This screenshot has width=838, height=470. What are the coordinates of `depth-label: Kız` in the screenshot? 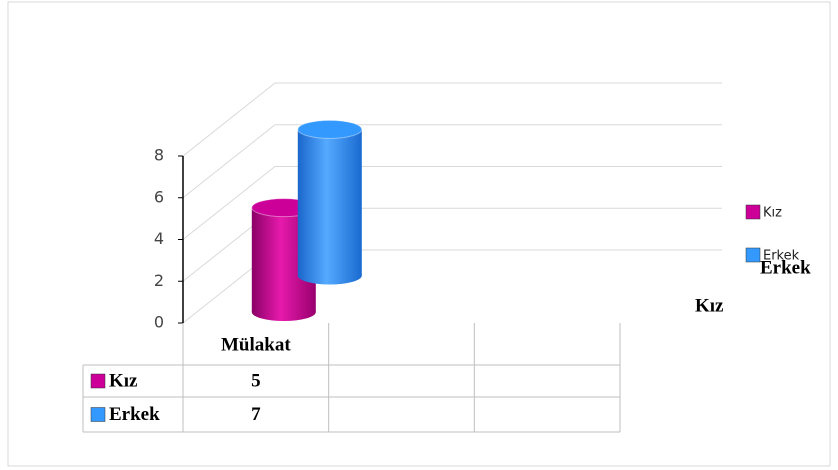 It's located at (709, 305).